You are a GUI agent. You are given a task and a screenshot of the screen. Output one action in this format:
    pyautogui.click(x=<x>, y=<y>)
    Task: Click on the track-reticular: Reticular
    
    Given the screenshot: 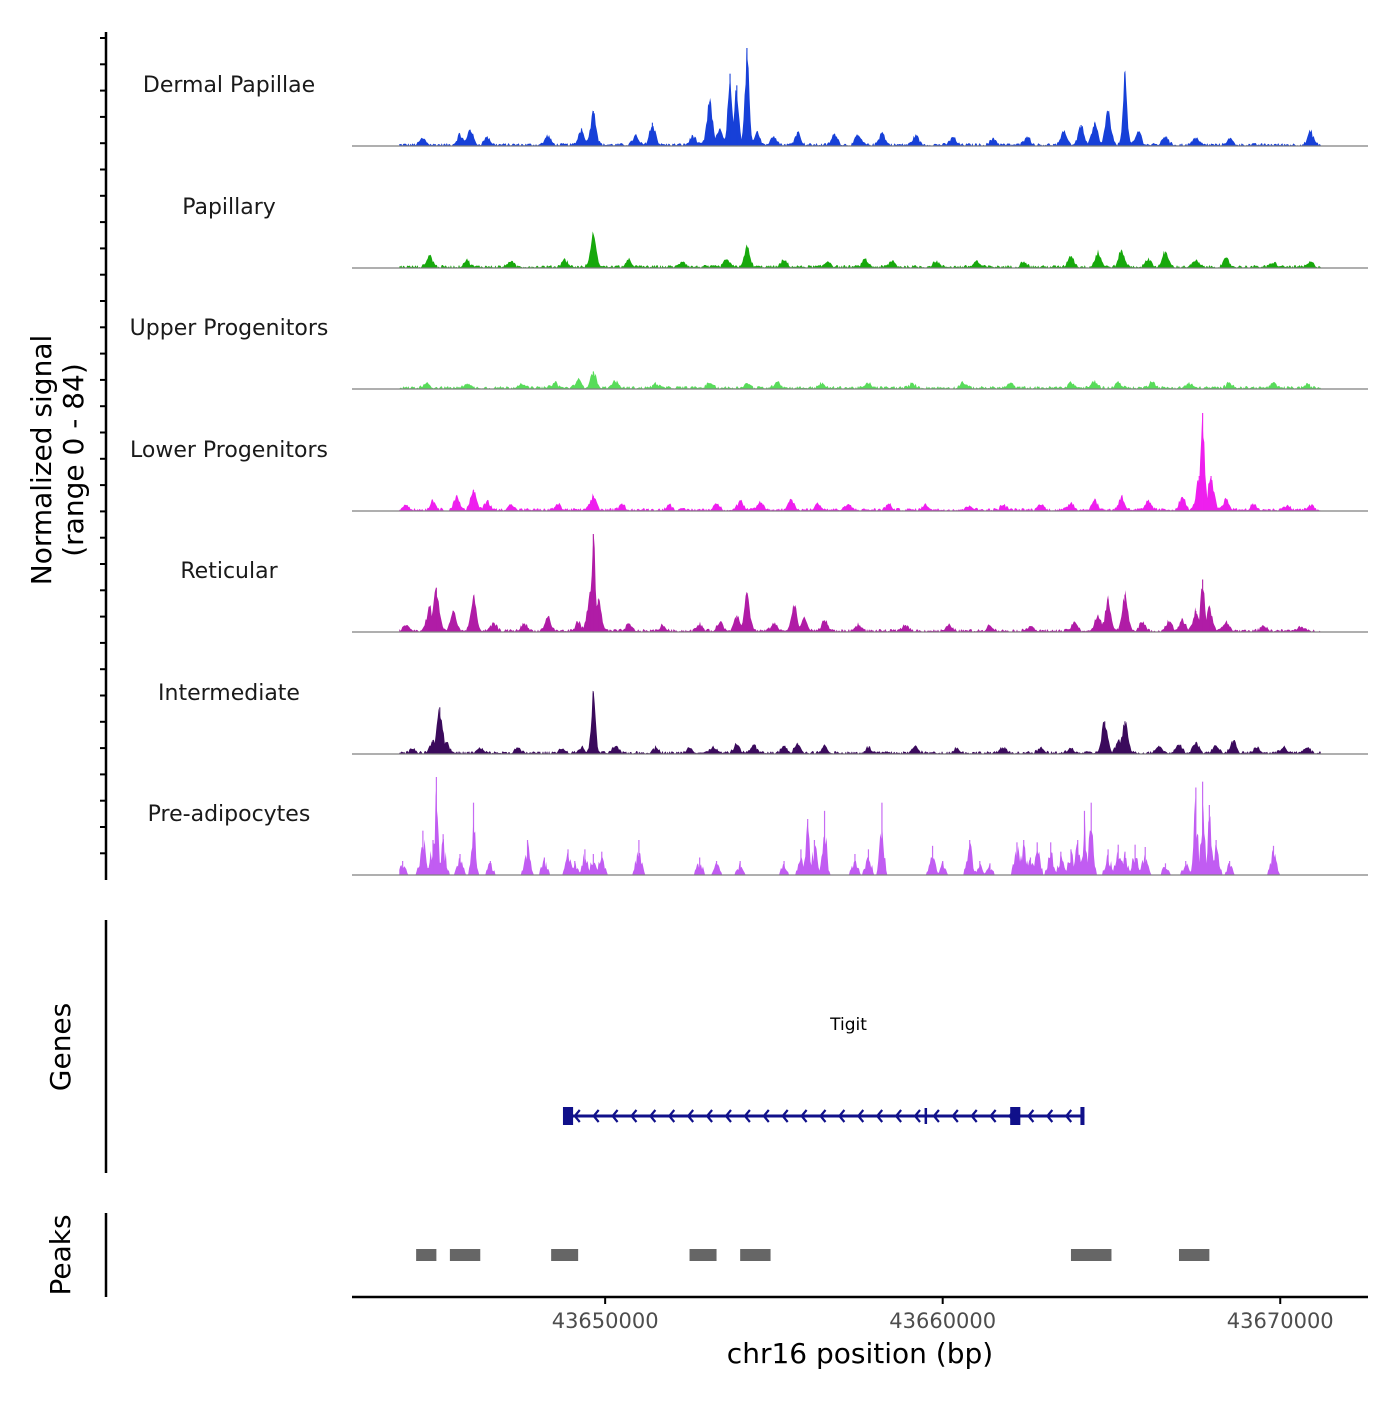 What is the action you would take?
    pyautogui.click(x=774, y=583)
    